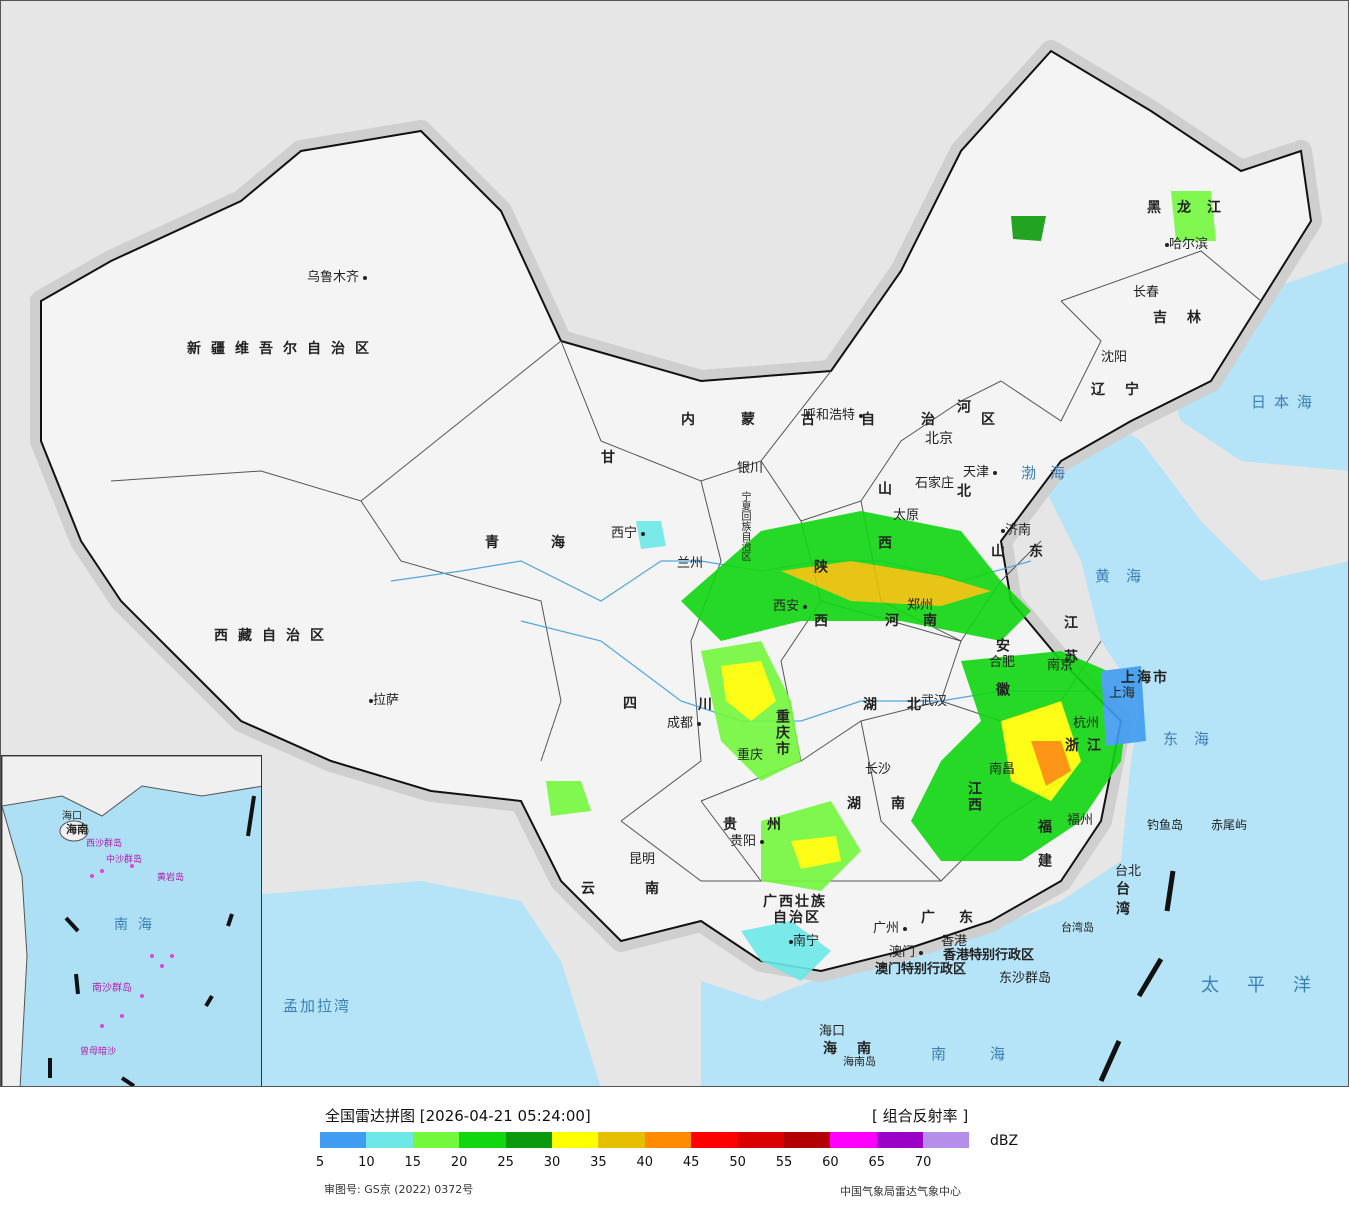 The width and height of the screenshot is (1349, 1208). Describe the element at coordinates (645, 889) in the screenshot. I see `province-yunnan: 云南` at that location.